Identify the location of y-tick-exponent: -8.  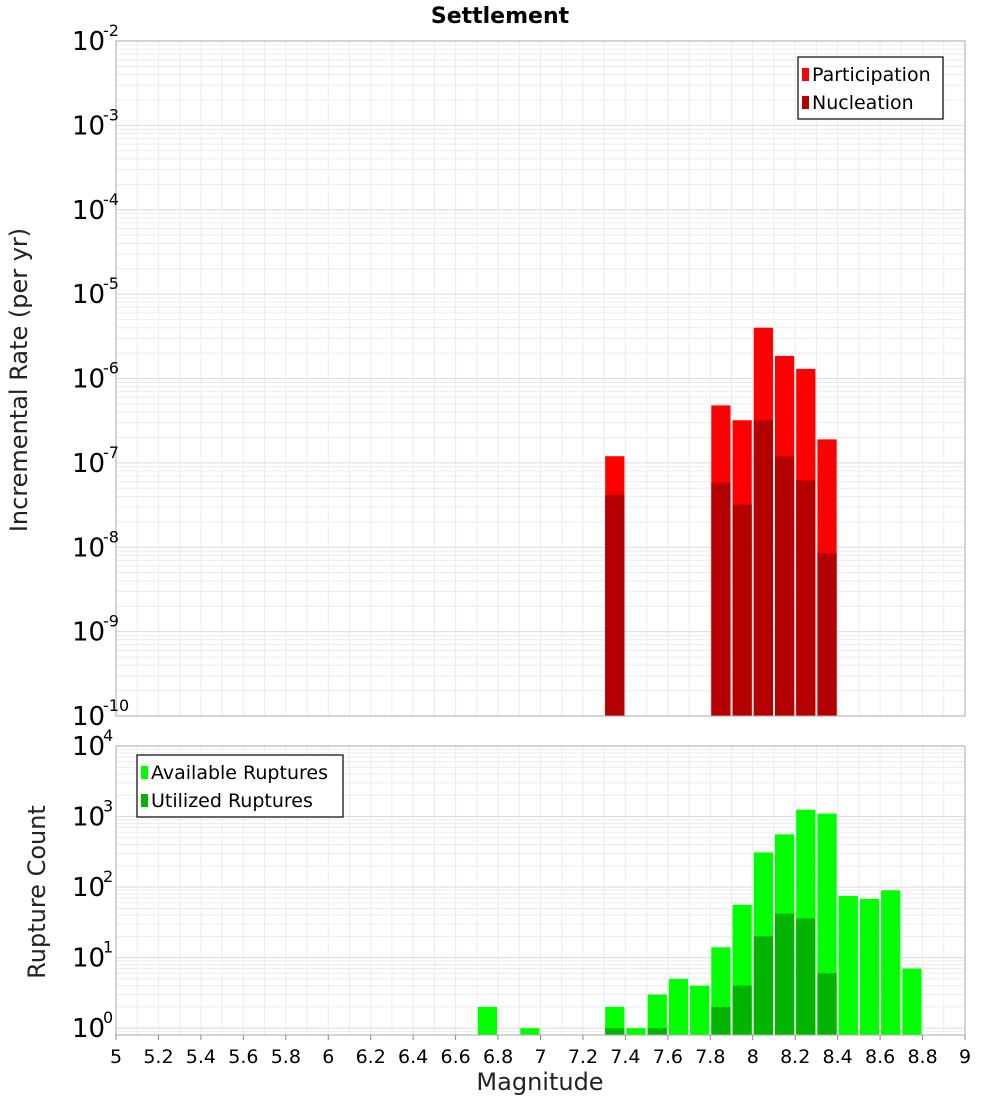
(111, 536).